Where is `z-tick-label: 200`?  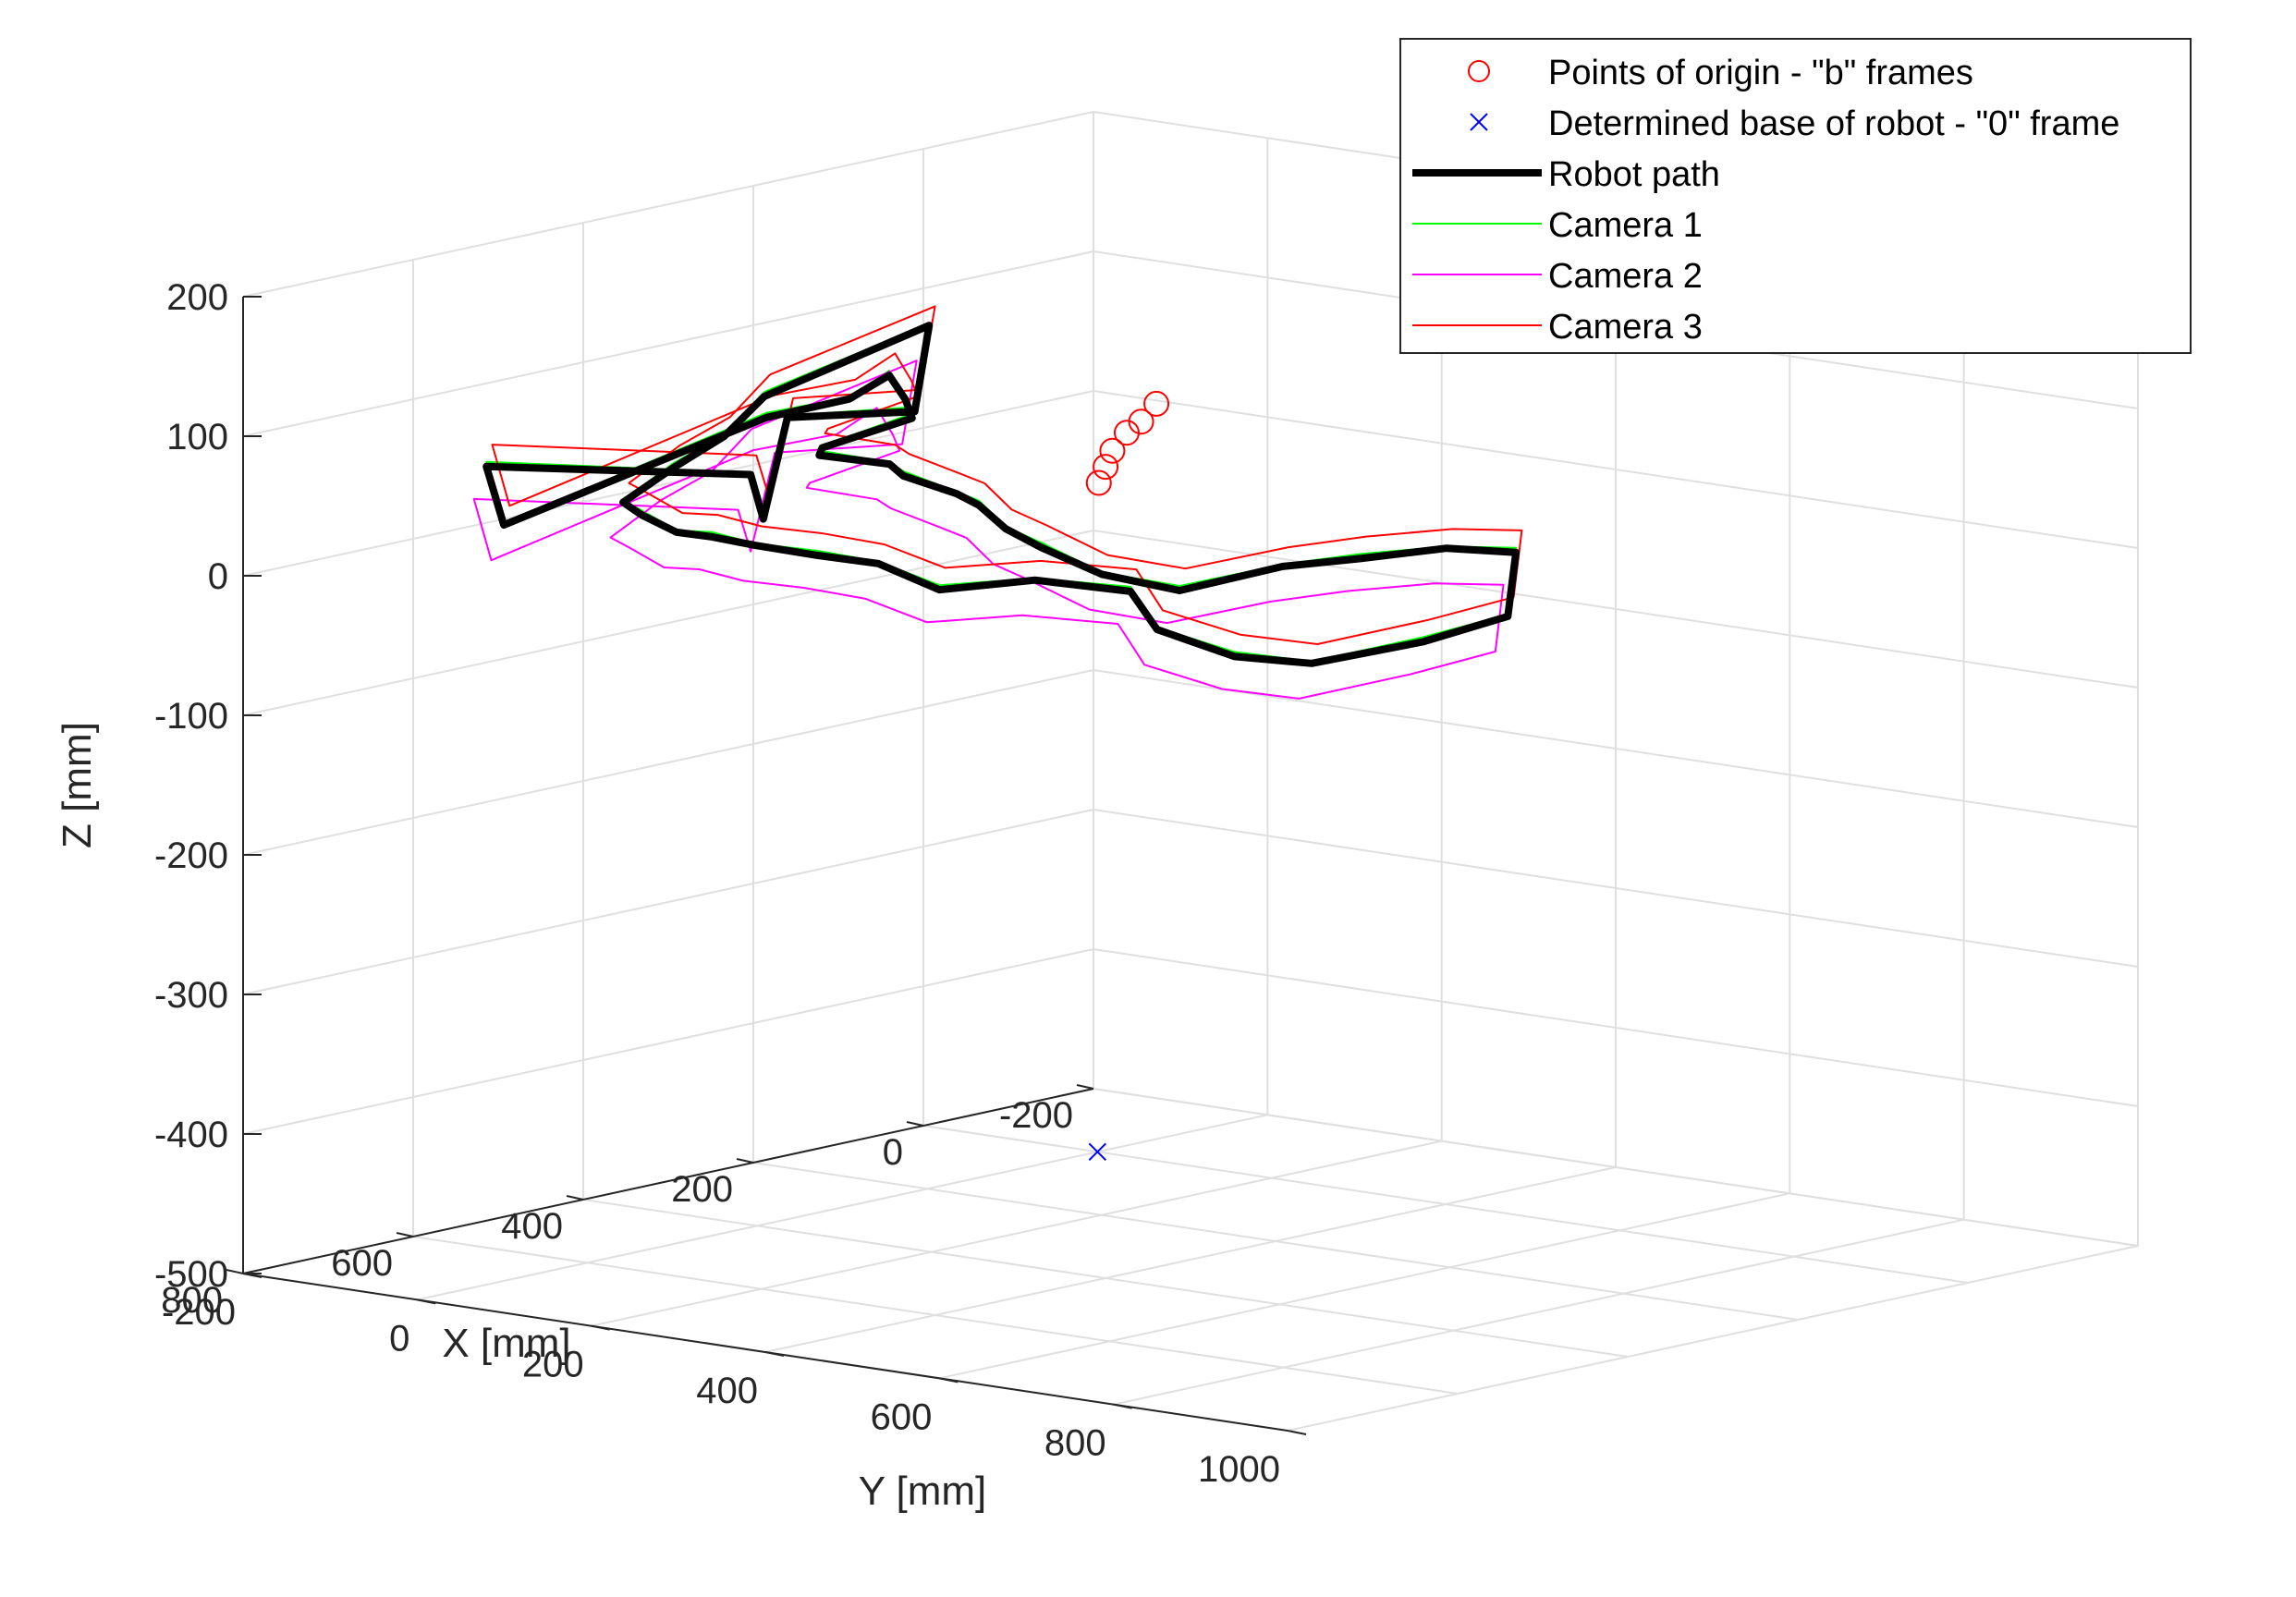 z-tick-label: 200 is located at coordinates (197, 297).